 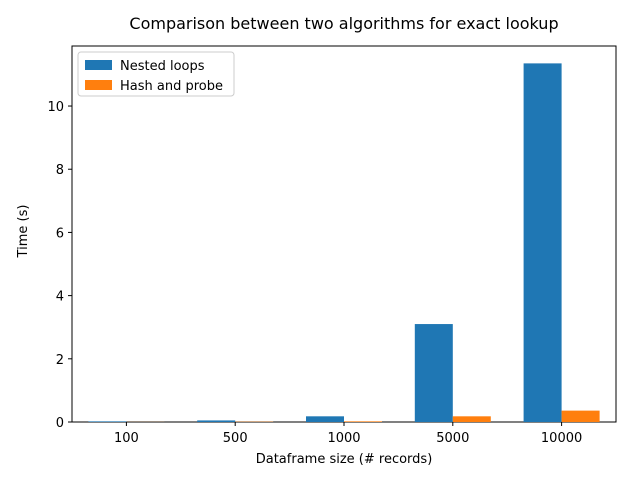 What do you see at coordinates (60, 423) in the screenshot?
I see `y-tick-label: 0` at bounding box center [60, 423].